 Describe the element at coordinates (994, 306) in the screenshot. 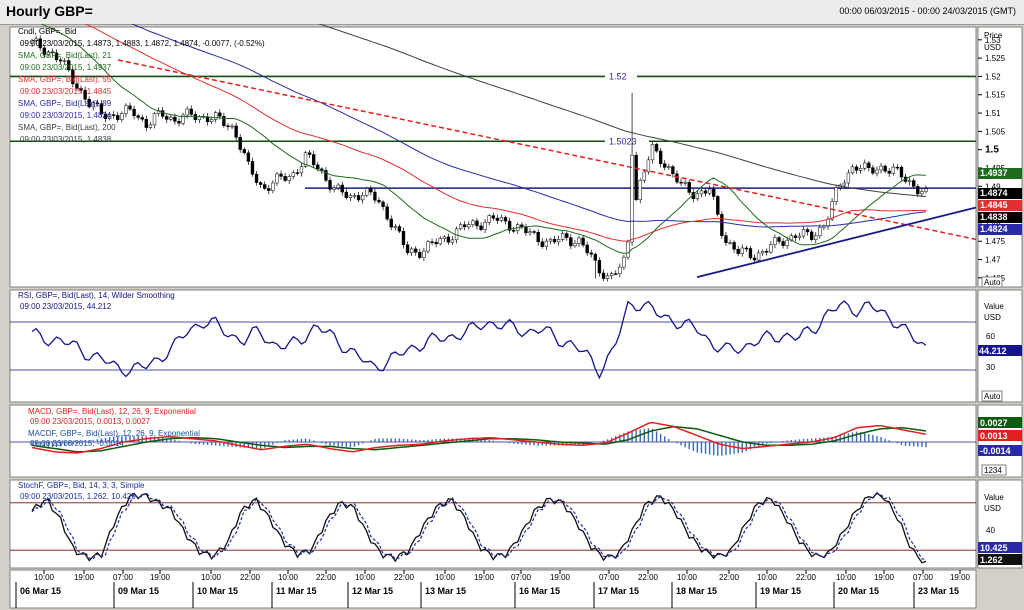

I see `rsi-axis-header-1: Value` at that location.